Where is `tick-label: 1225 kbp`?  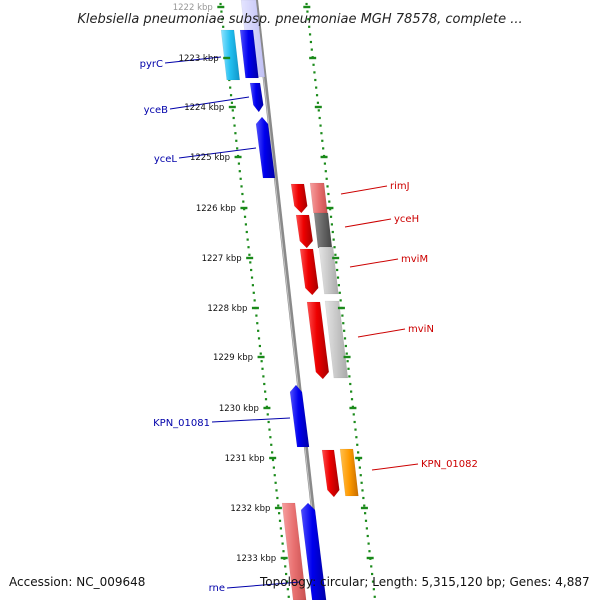
tick-label: 1225 kbp is located at coordinates (210, 158).